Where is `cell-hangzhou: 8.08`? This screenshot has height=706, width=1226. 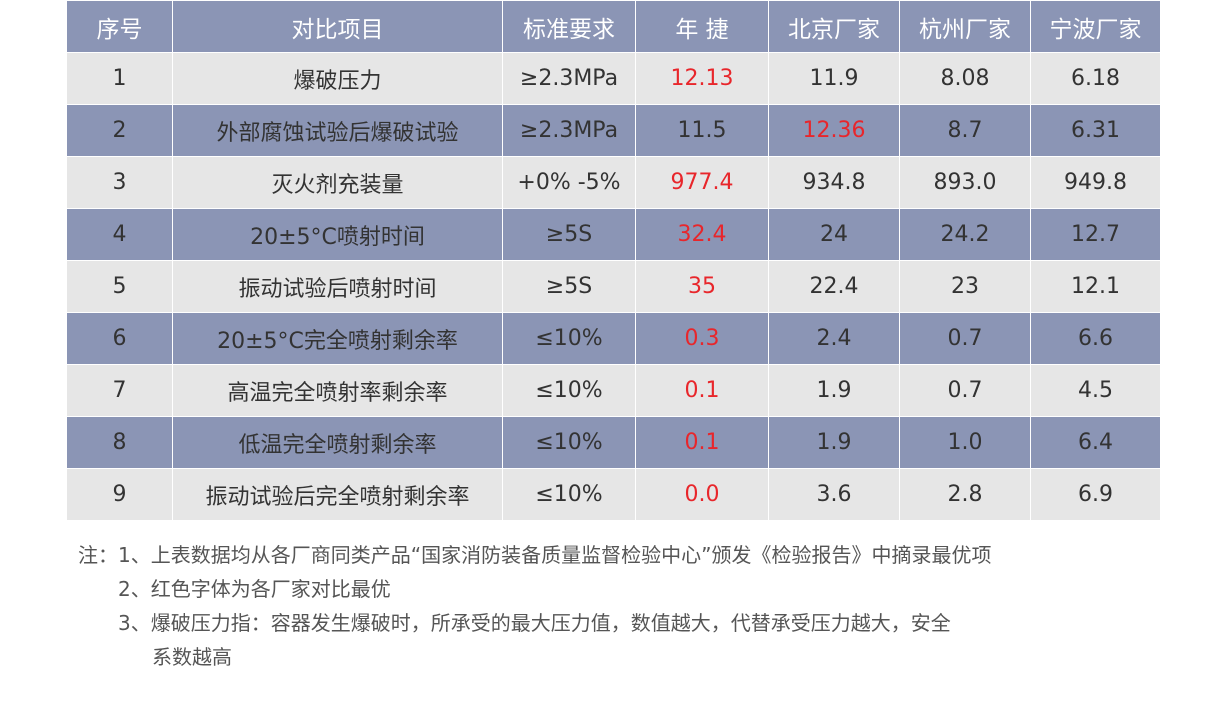 cell-hangzhou: 8.08 is located at coordinates (965, 78).